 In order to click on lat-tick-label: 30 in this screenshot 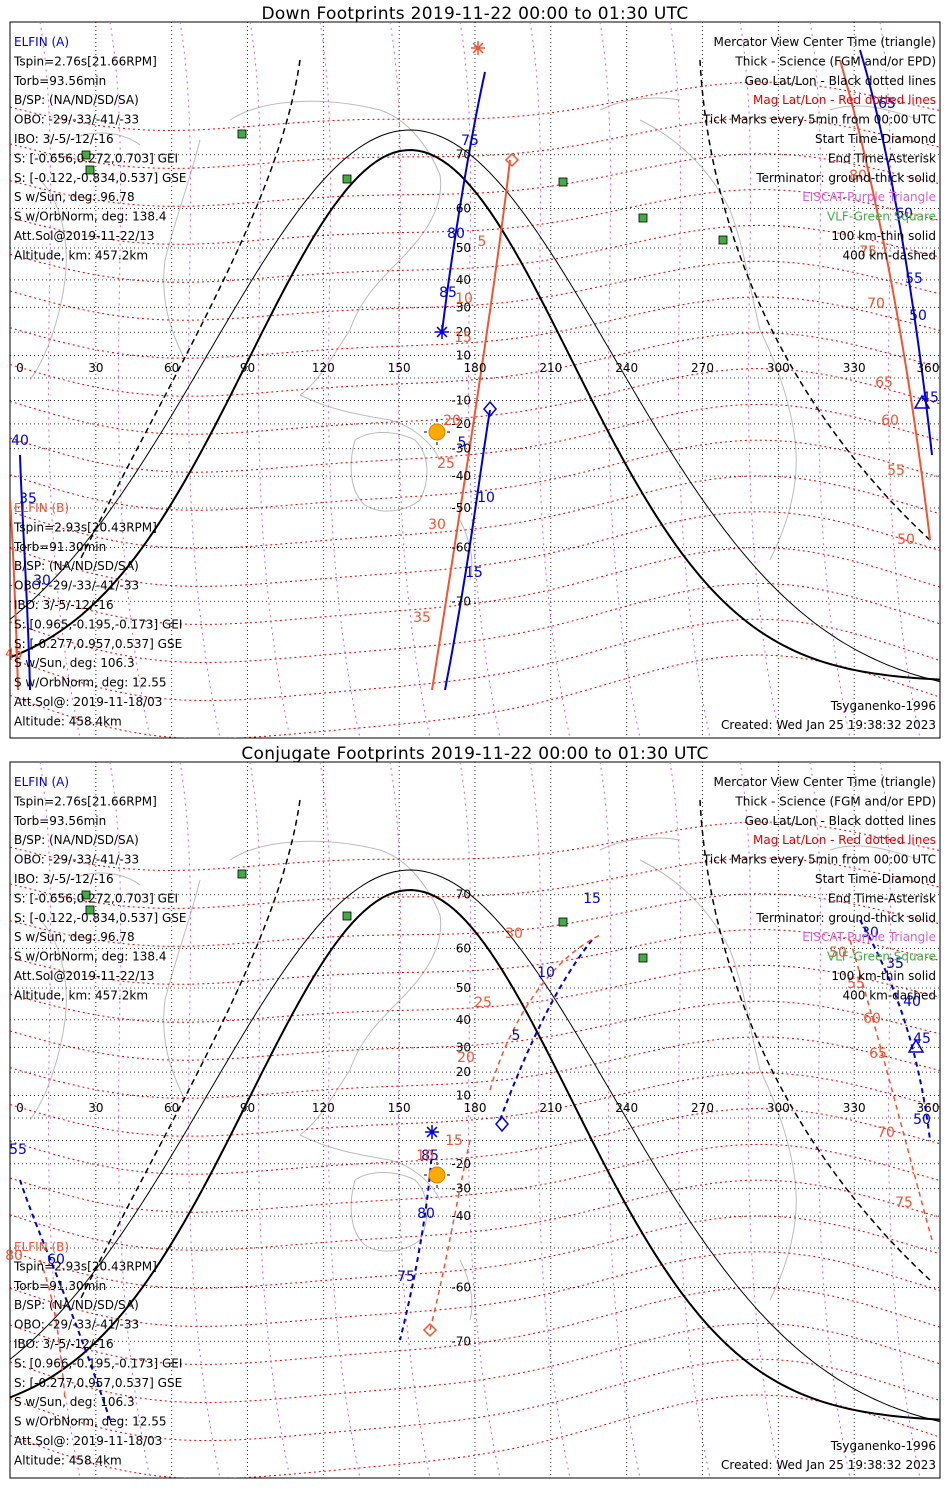, I will do `click(463, 307)`.